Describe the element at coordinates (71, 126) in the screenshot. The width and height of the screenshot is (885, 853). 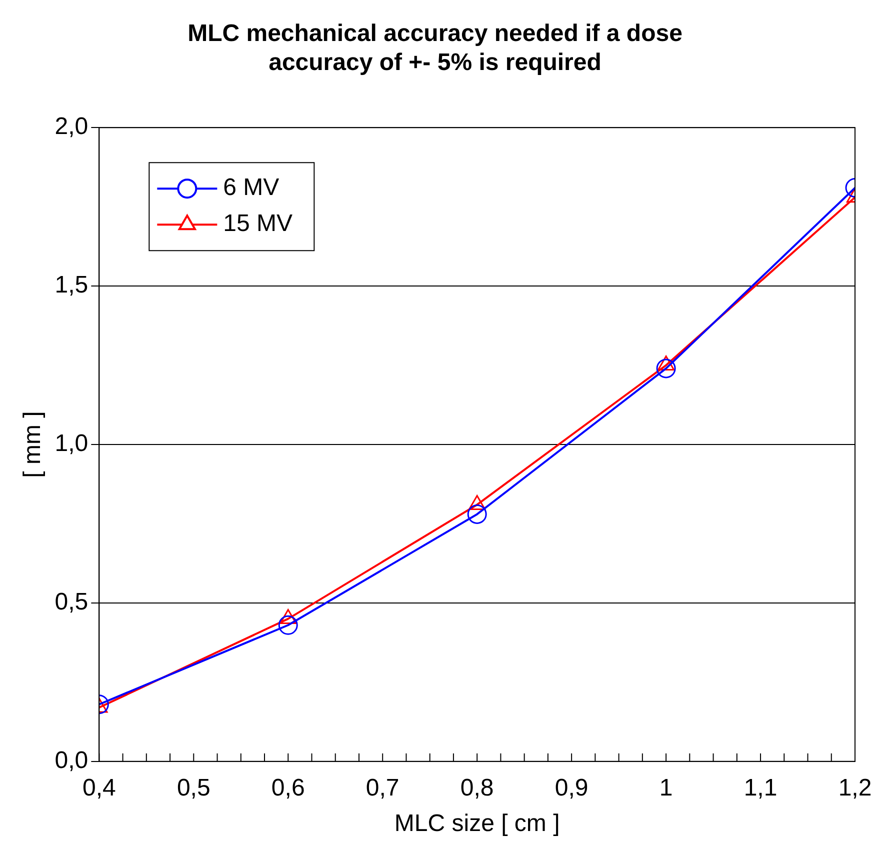
I see `y-tick-label: 2,0` at that location.